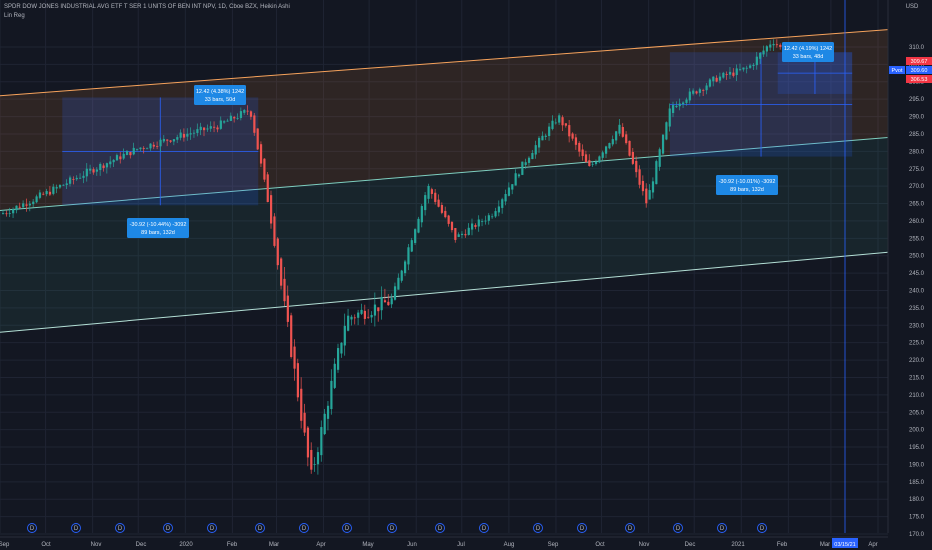 Image resolution: width=932 pixels, height=550 pixels. What do you see at coordinates (509, 545) in the screenshot?
I see `time-tick-label: Aug` at bounding box center [509, 545].